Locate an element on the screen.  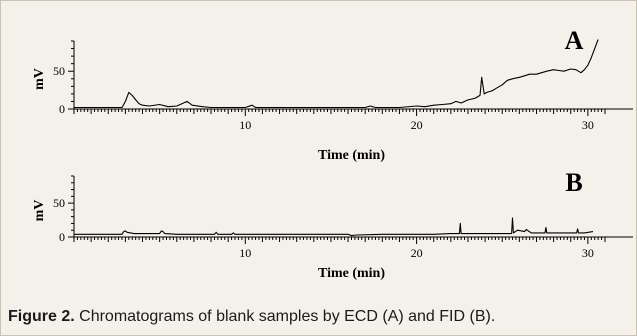
panel-b-label: B is located at coordinates (573, 182).